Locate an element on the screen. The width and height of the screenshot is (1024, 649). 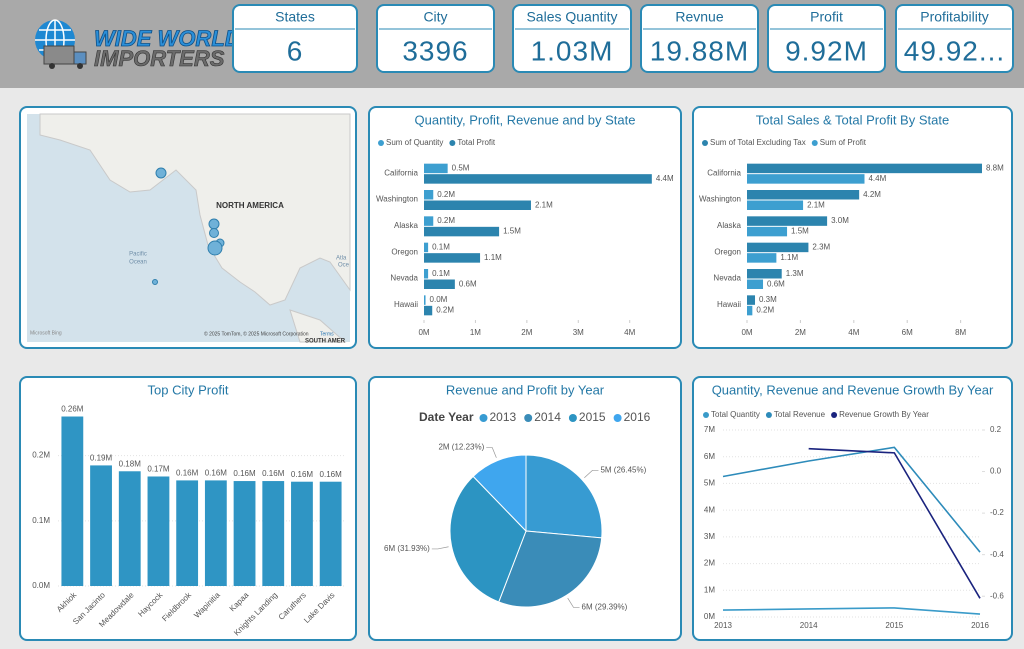
data-label: 1.3M is located at coordinates (795, 273).